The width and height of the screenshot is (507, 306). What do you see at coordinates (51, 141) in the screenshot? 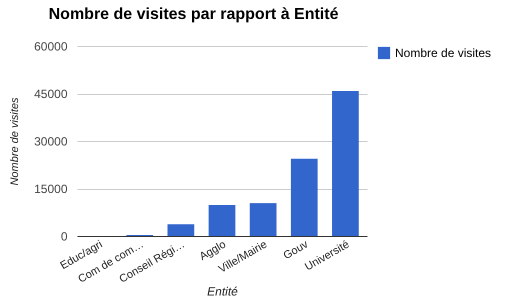
I see `y-tick-label: 30000` at bounding box center [51, 141].